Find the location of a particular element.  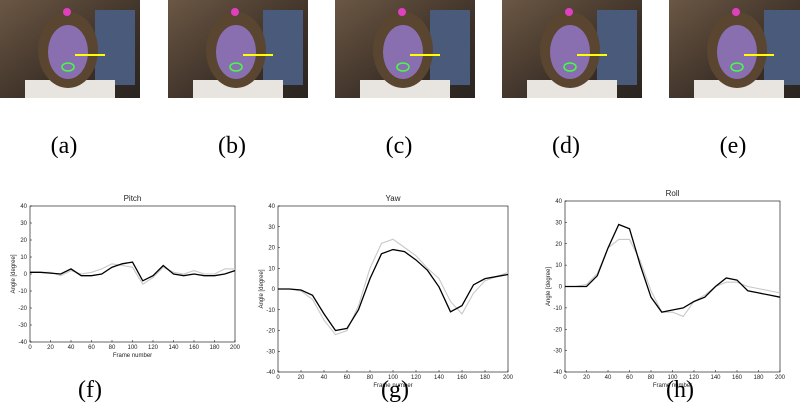

chart-title: Roll is located at coordinates (673, 193).